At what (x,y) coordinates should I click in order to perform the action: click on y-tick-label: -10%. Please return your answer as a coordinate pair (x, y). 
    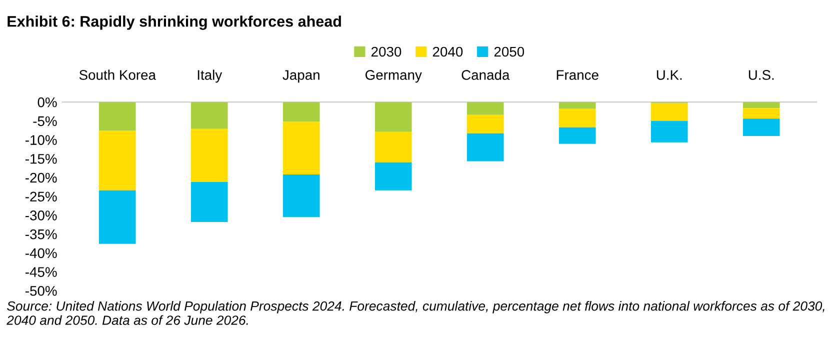
    Looking at the image, I should click on (41, 140).